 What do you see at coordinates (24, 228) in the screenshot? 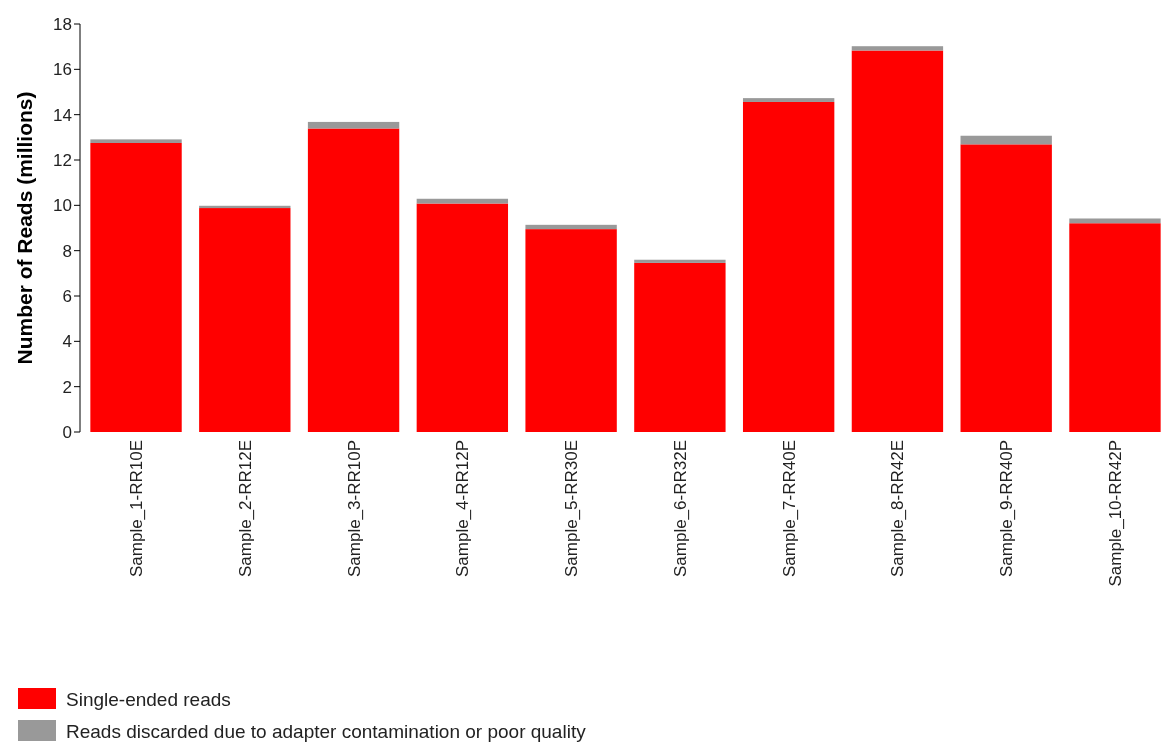
I see `y-axis-title: Number of Reads (millions)` at bounding box center [24, 228].